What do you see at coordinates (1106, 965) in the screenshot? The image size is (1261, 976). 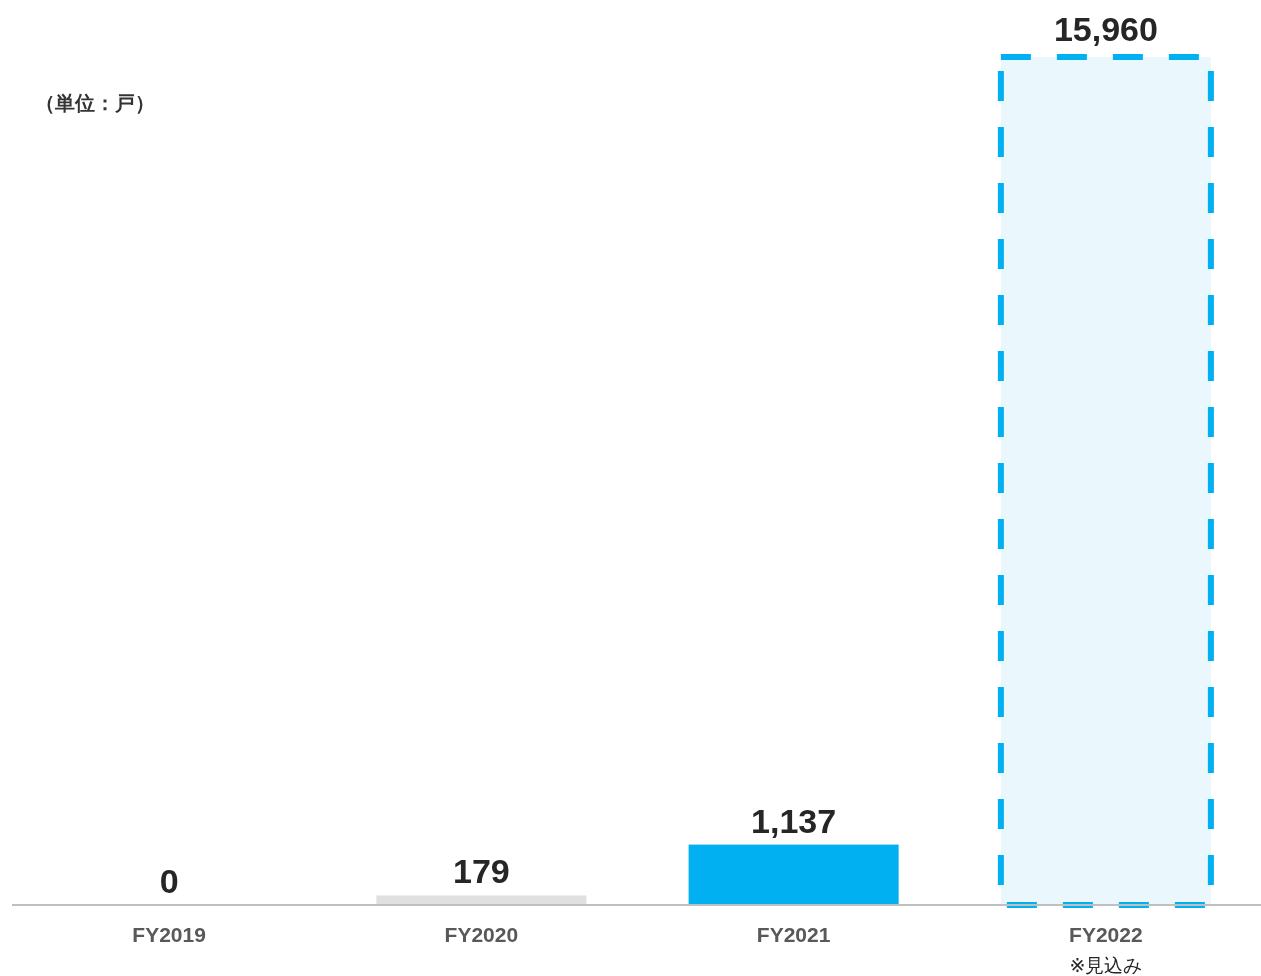 I see `text: ※見込み` at bounding box center [1106, 965].